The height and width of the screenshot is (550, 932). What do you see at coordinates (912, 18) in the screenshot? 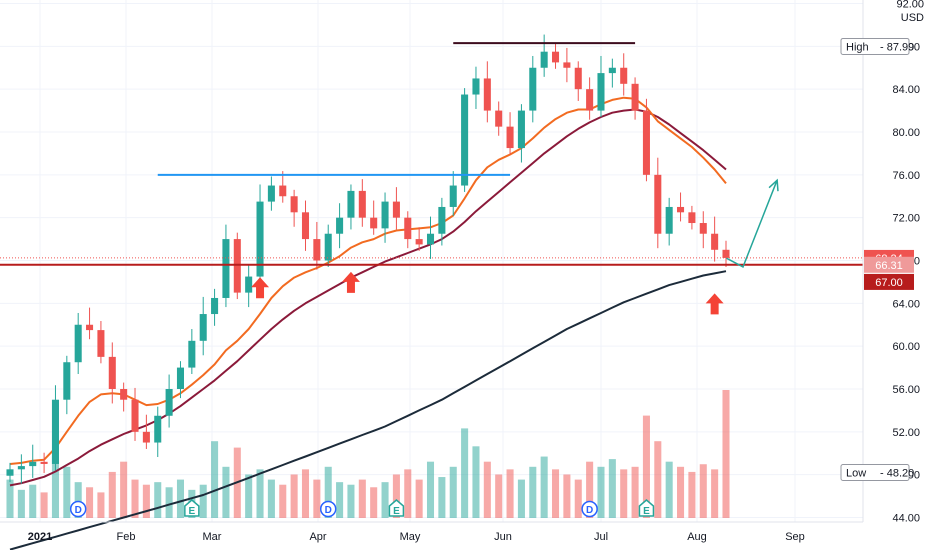
I see `currency-label: USD` at bounding box center [912, 18].